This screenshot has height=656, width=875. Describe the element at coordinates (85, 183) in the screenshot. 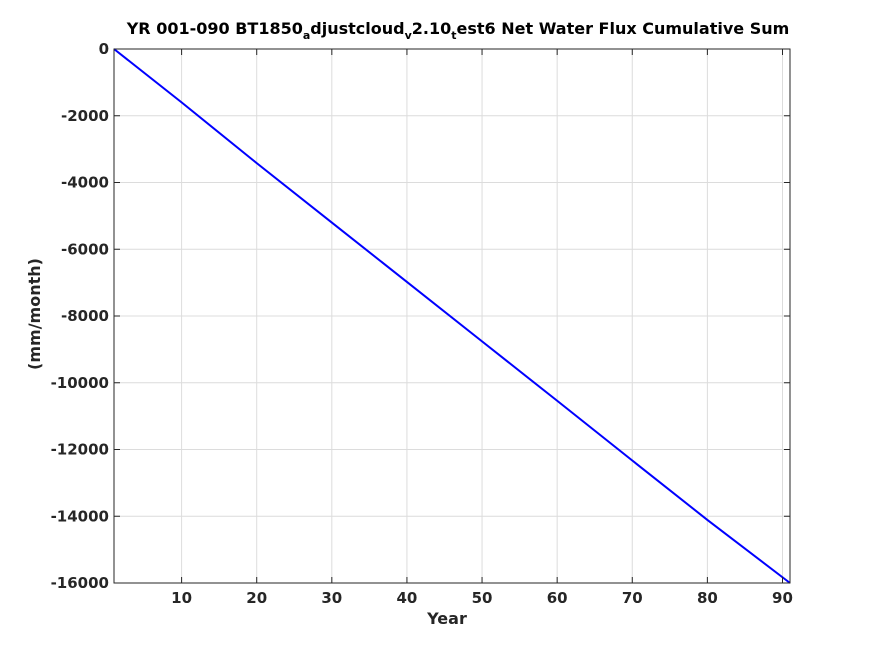

I see `y-tick-label: -4000` at that location.